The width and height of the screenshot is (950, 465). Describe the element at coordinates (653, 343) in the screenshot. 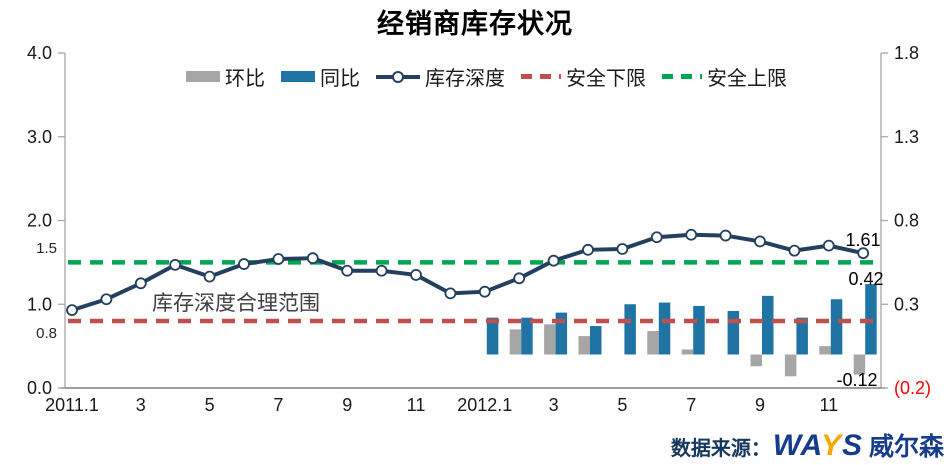

I see `bar-环比-2012.6` at that location.